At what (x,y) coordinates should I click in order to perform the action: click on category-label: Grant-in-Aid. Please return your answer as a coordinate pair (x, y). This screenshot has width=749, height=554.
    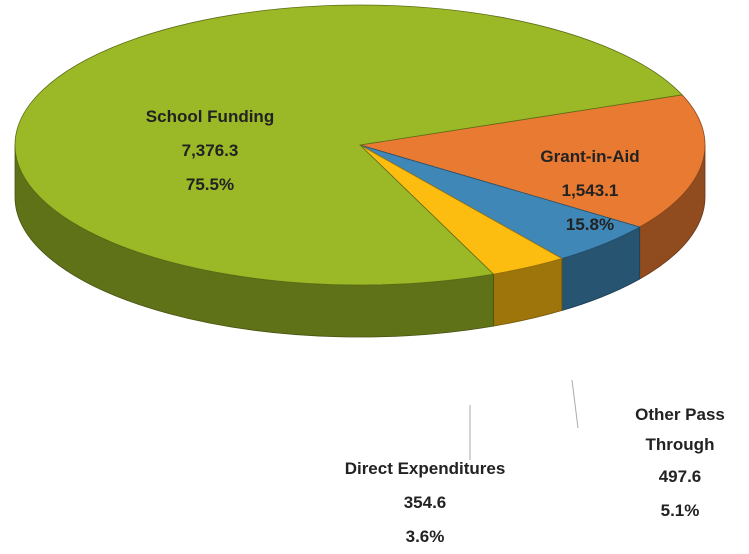
    Looking at the image, I should click on (590, 156).